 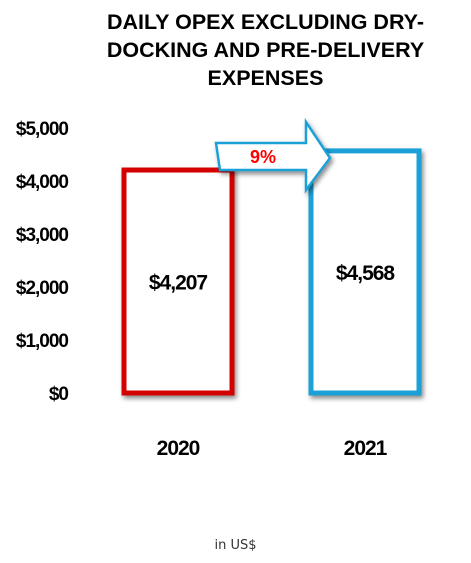 What do you see at coordinates (366, 448) in the screenshot?
I see `x-tick-label: 2021` at bounding box center [366, 448].